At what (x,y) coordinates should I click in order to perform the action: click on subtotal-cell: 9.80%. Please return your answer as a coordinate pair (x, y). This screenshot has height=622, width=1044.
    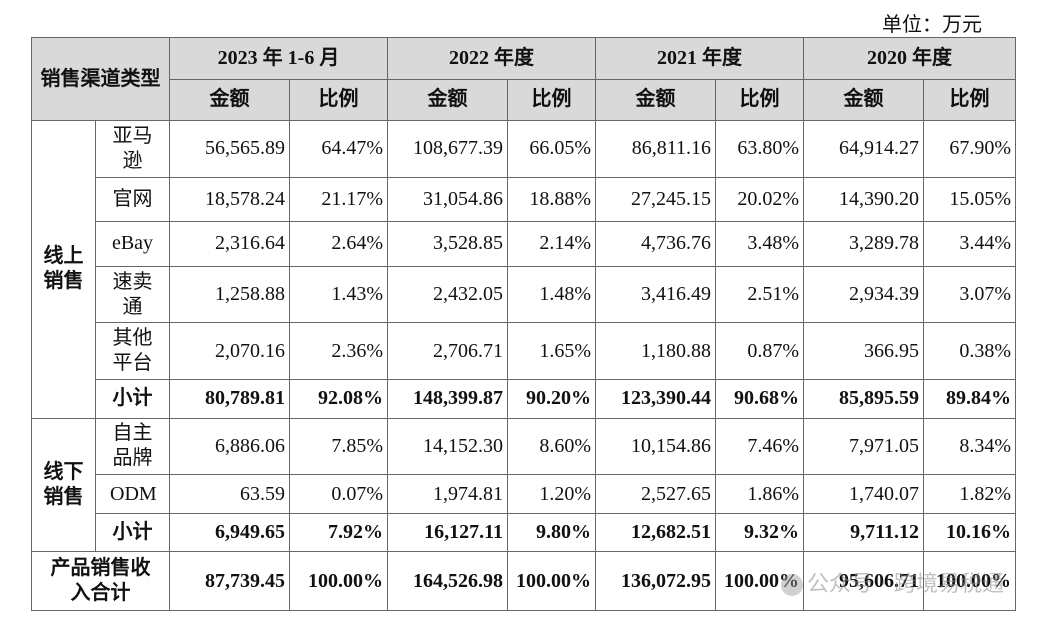
    Looking at the image, I should click on (552, 532).